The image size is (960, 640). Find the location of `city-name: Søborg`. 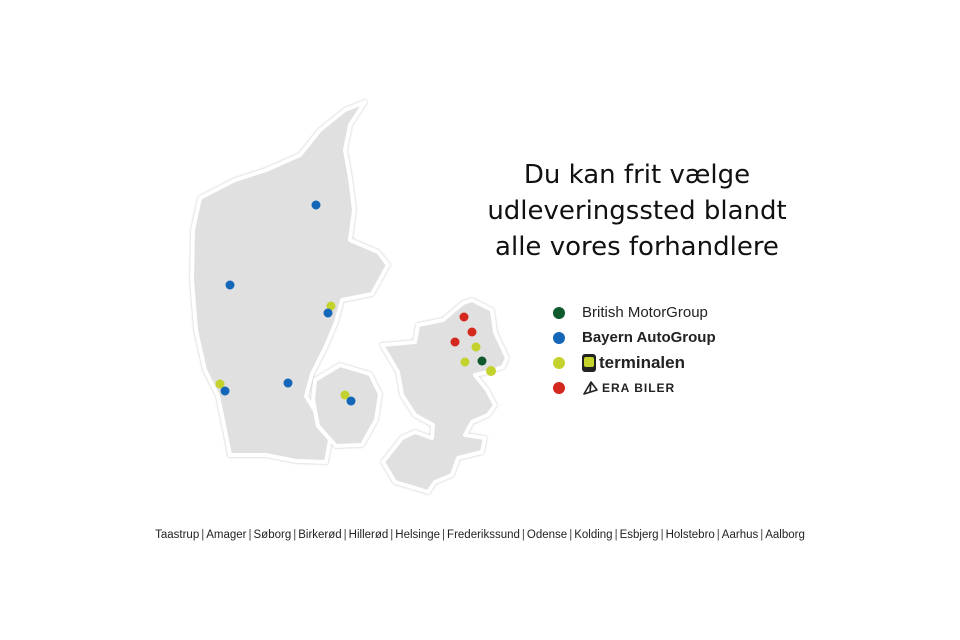

city-name: Søborg is located at coordinates (272, 535).